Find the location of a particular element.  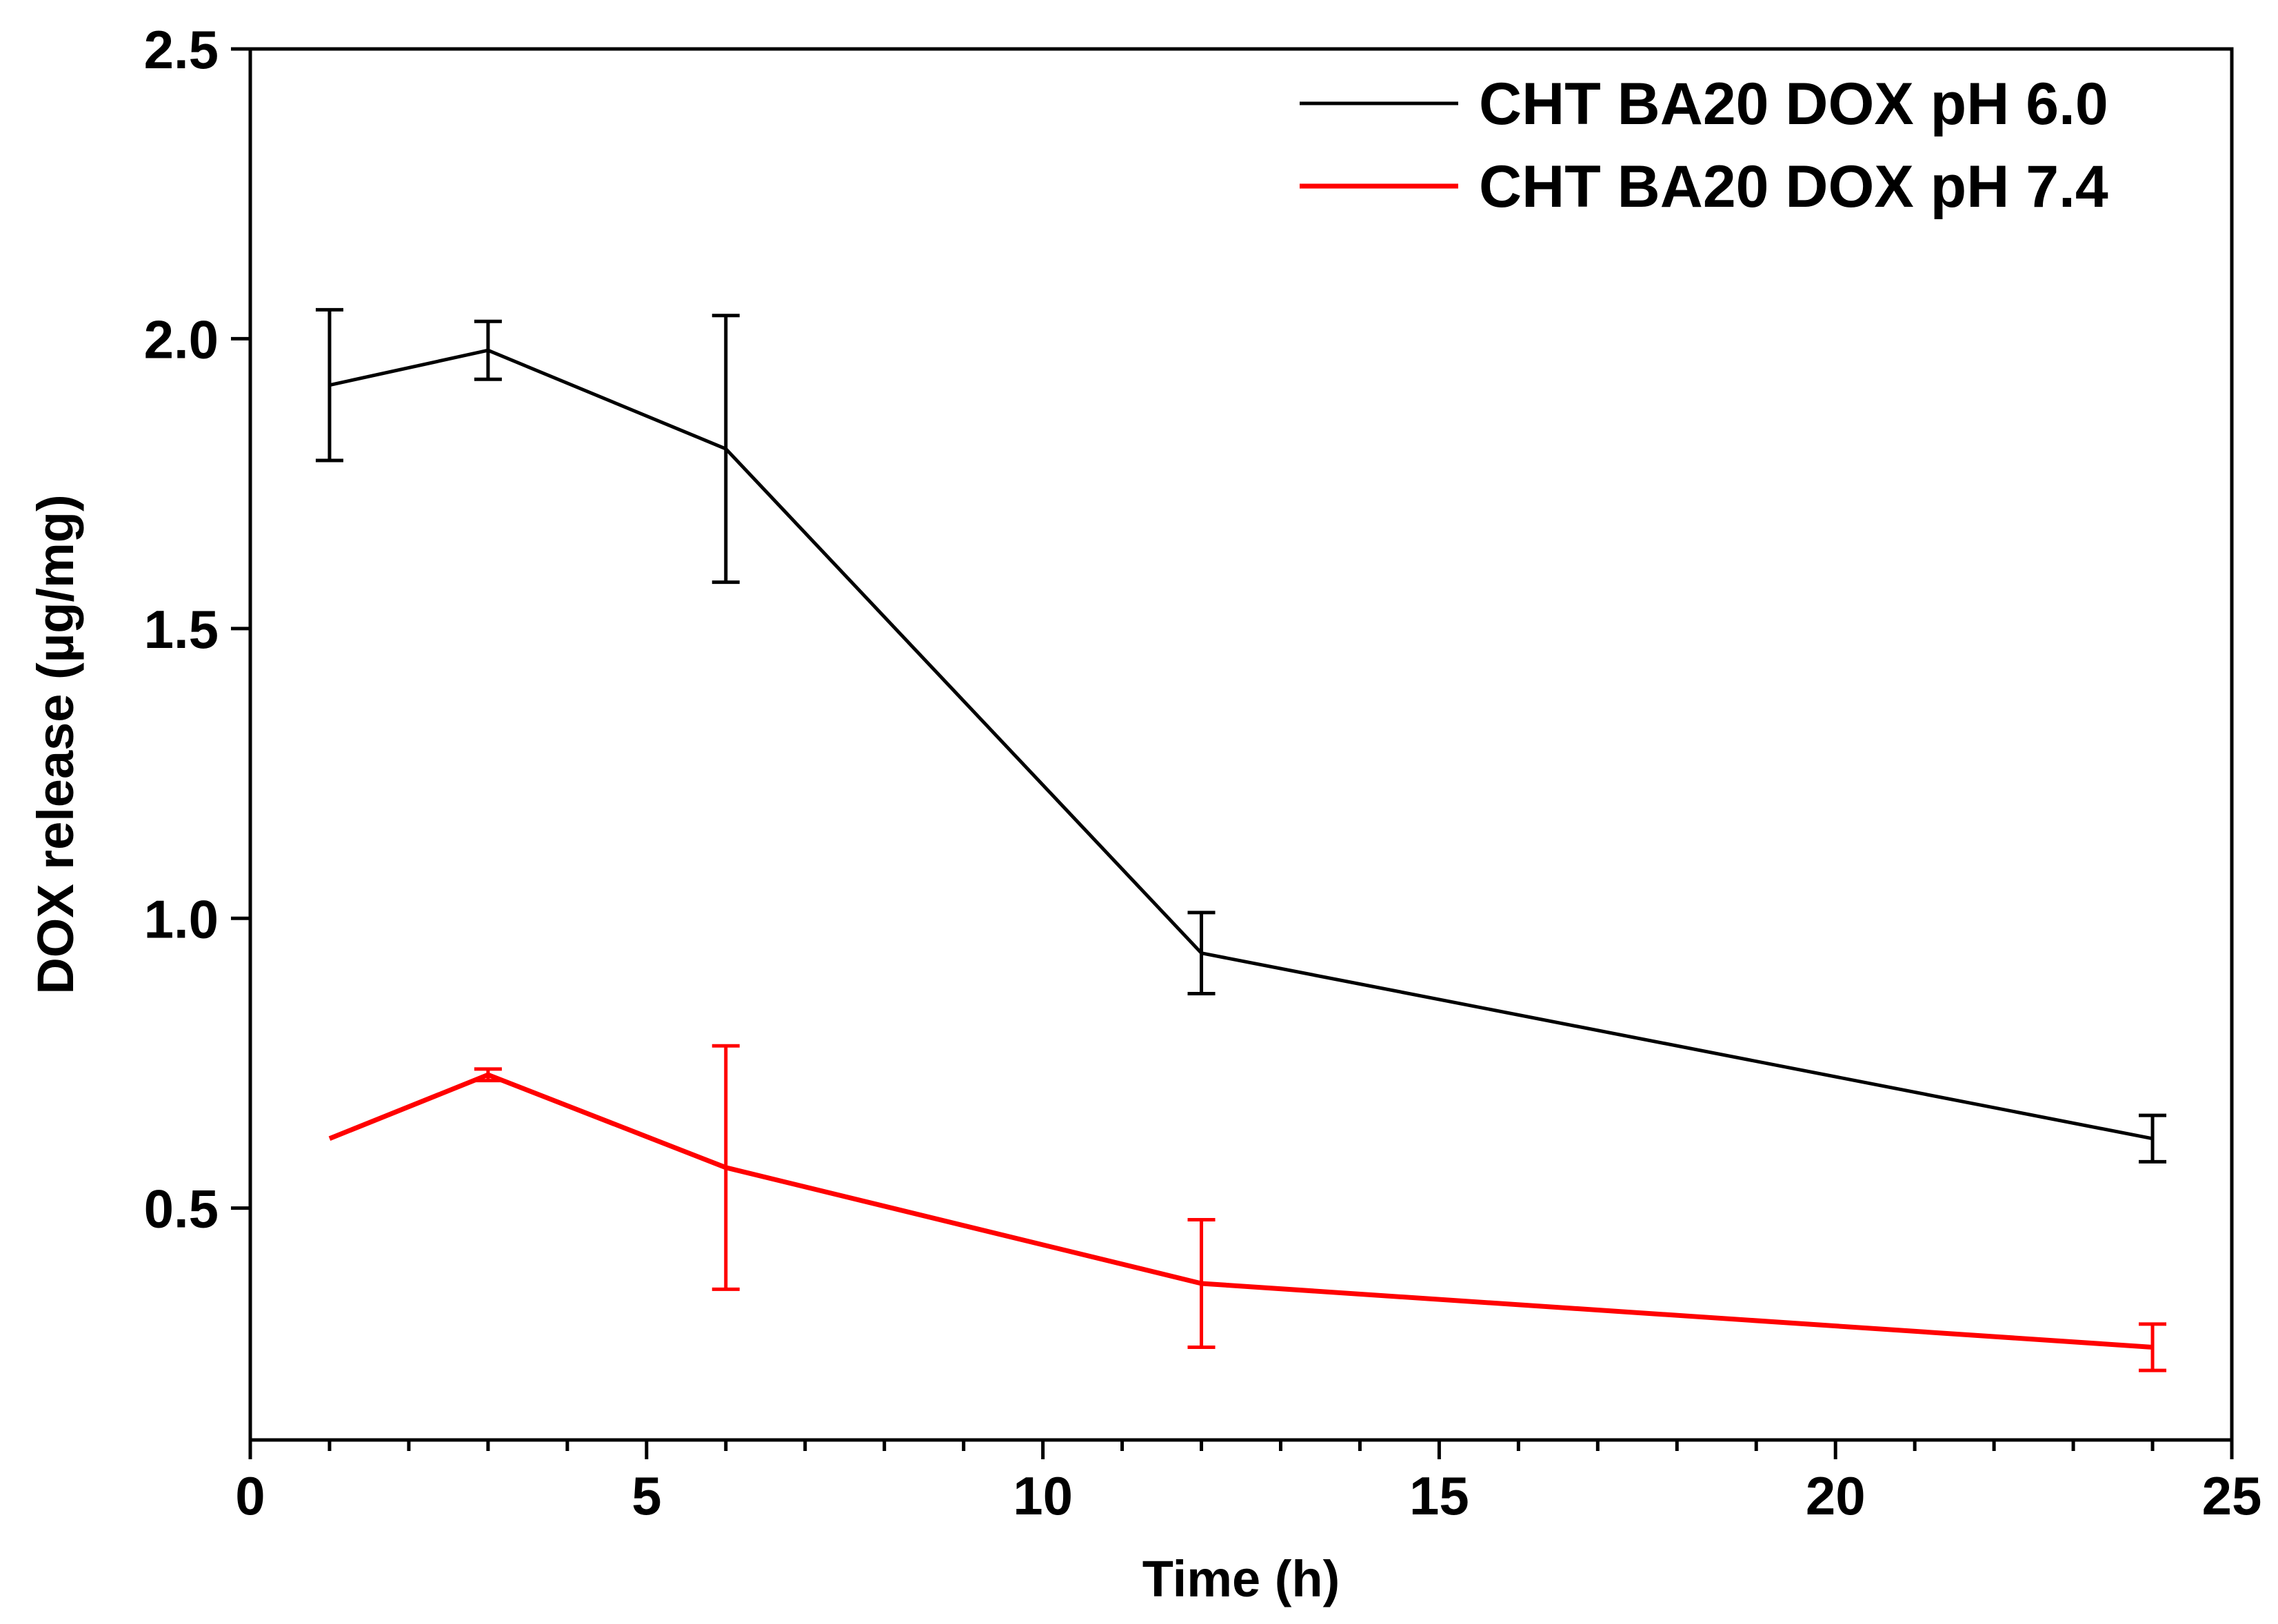

x-tick-label: 5 is located at coordinates (646, 1495).